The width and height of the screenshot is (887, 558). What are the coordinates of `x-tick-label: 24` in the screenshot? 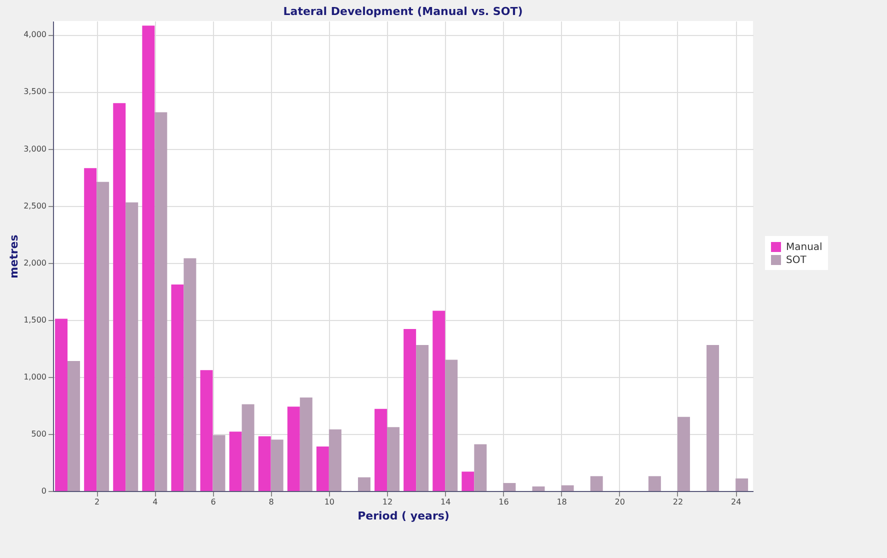 It's located at (736, 502).